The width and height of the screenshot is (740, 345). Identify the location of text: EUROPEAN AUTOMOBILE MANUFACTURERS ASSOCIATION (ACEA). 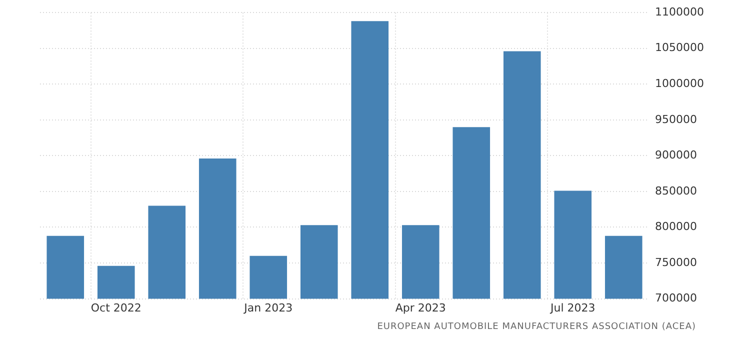
(536, 327).